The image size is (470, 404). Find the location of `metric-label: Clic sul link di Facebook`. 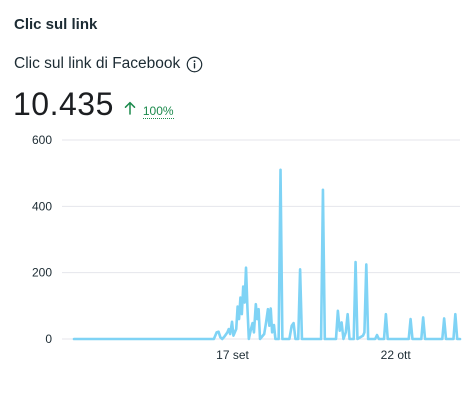

metric-label: Clic sul link di Facebook is located at coordinates (97, 63).